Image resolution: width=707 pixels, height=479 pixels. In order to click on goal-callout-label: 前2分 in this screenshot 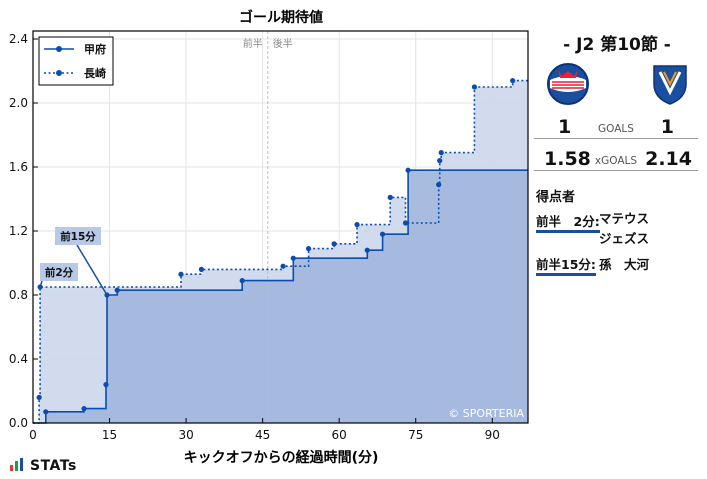, I will do `click(59, 272)`.